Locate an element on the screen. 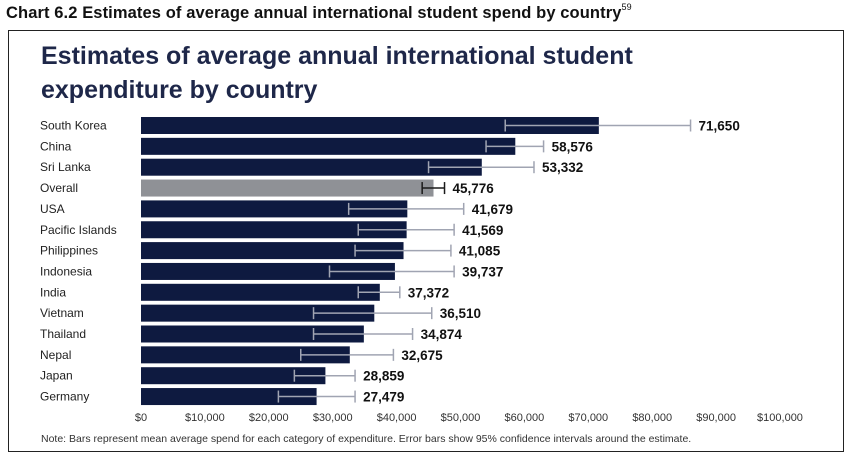  x-tick-label: $60,000 is located at coordinates (525, 418).